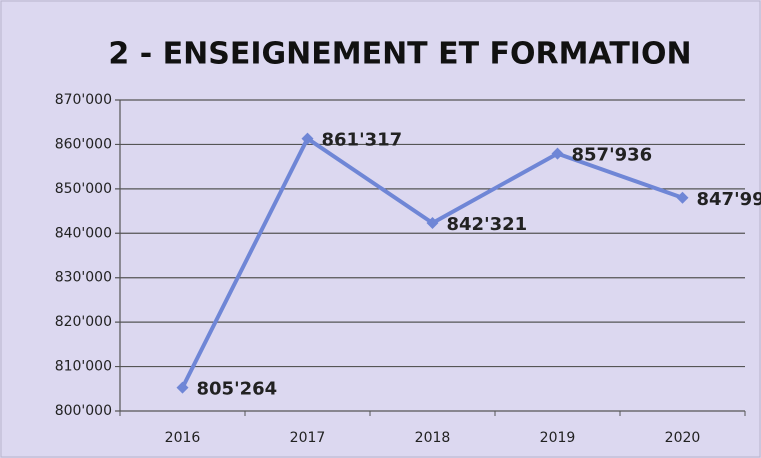 This screenshot has height=458, width=761. What do you see at coordinates (83, 144) in the screenshot?
I see `y-tick-label: 860'000` at bounding box center [83, 144].